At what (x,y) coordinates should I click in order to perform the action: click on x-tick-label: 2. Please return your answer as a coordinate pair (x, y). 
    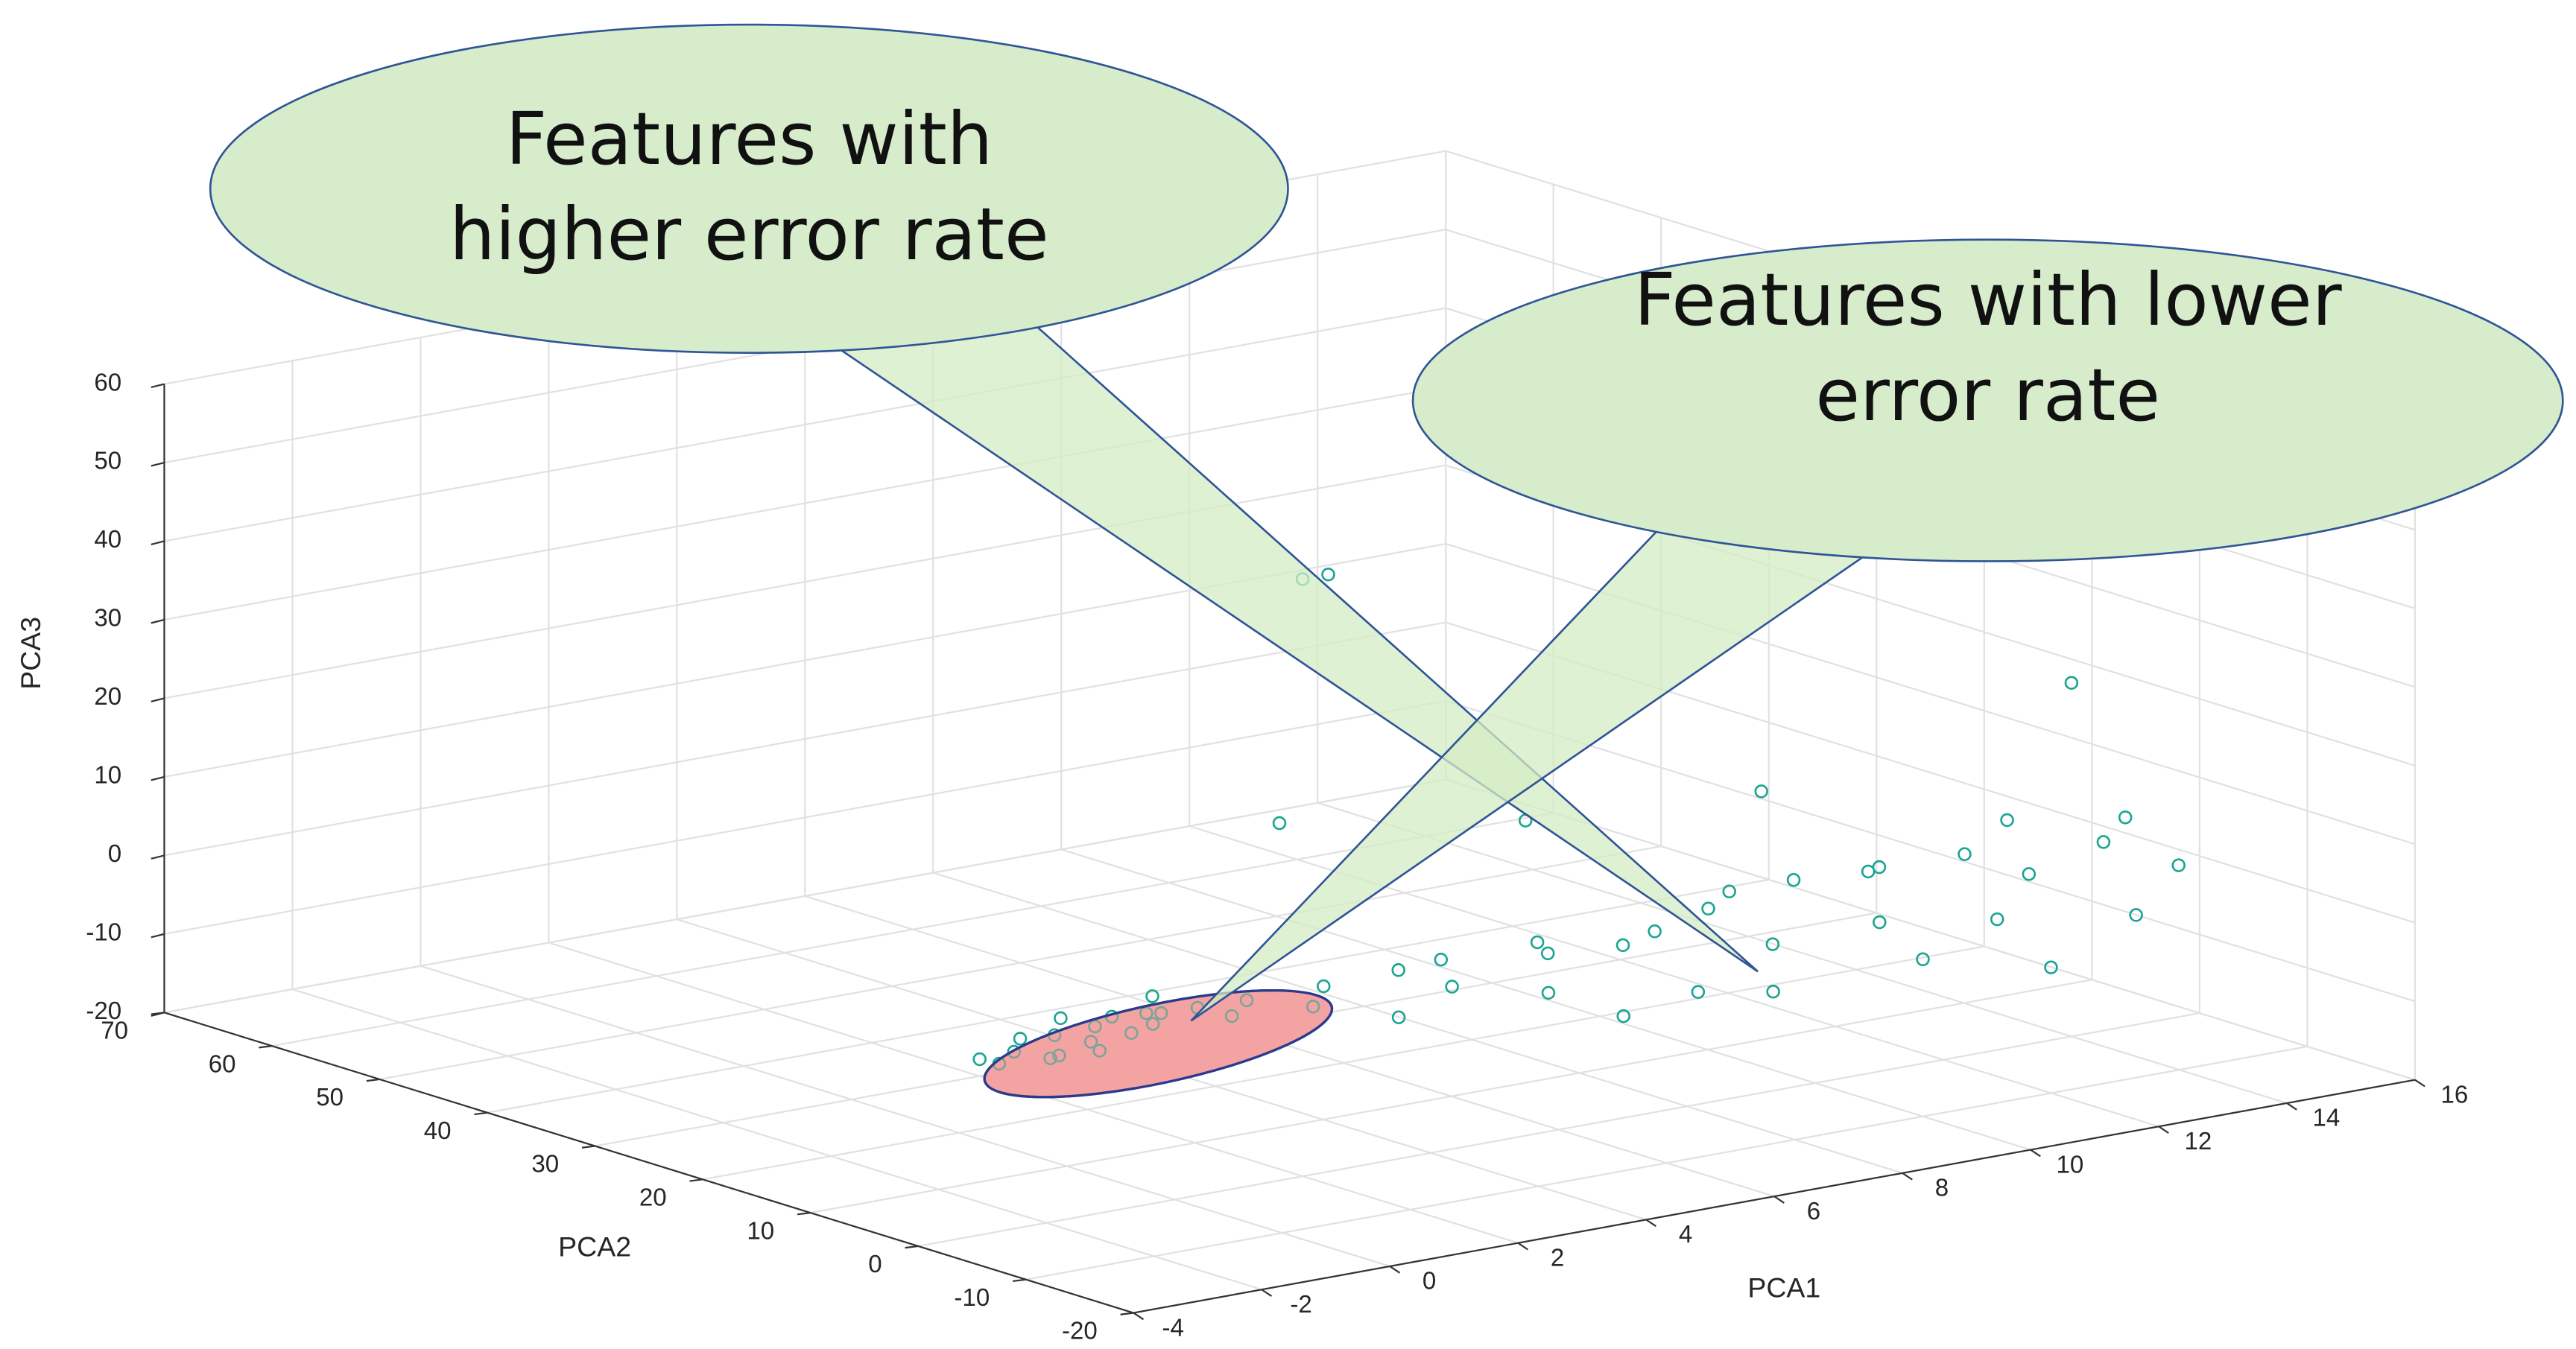
    Looking at the image, I should click on (1557, 1258).